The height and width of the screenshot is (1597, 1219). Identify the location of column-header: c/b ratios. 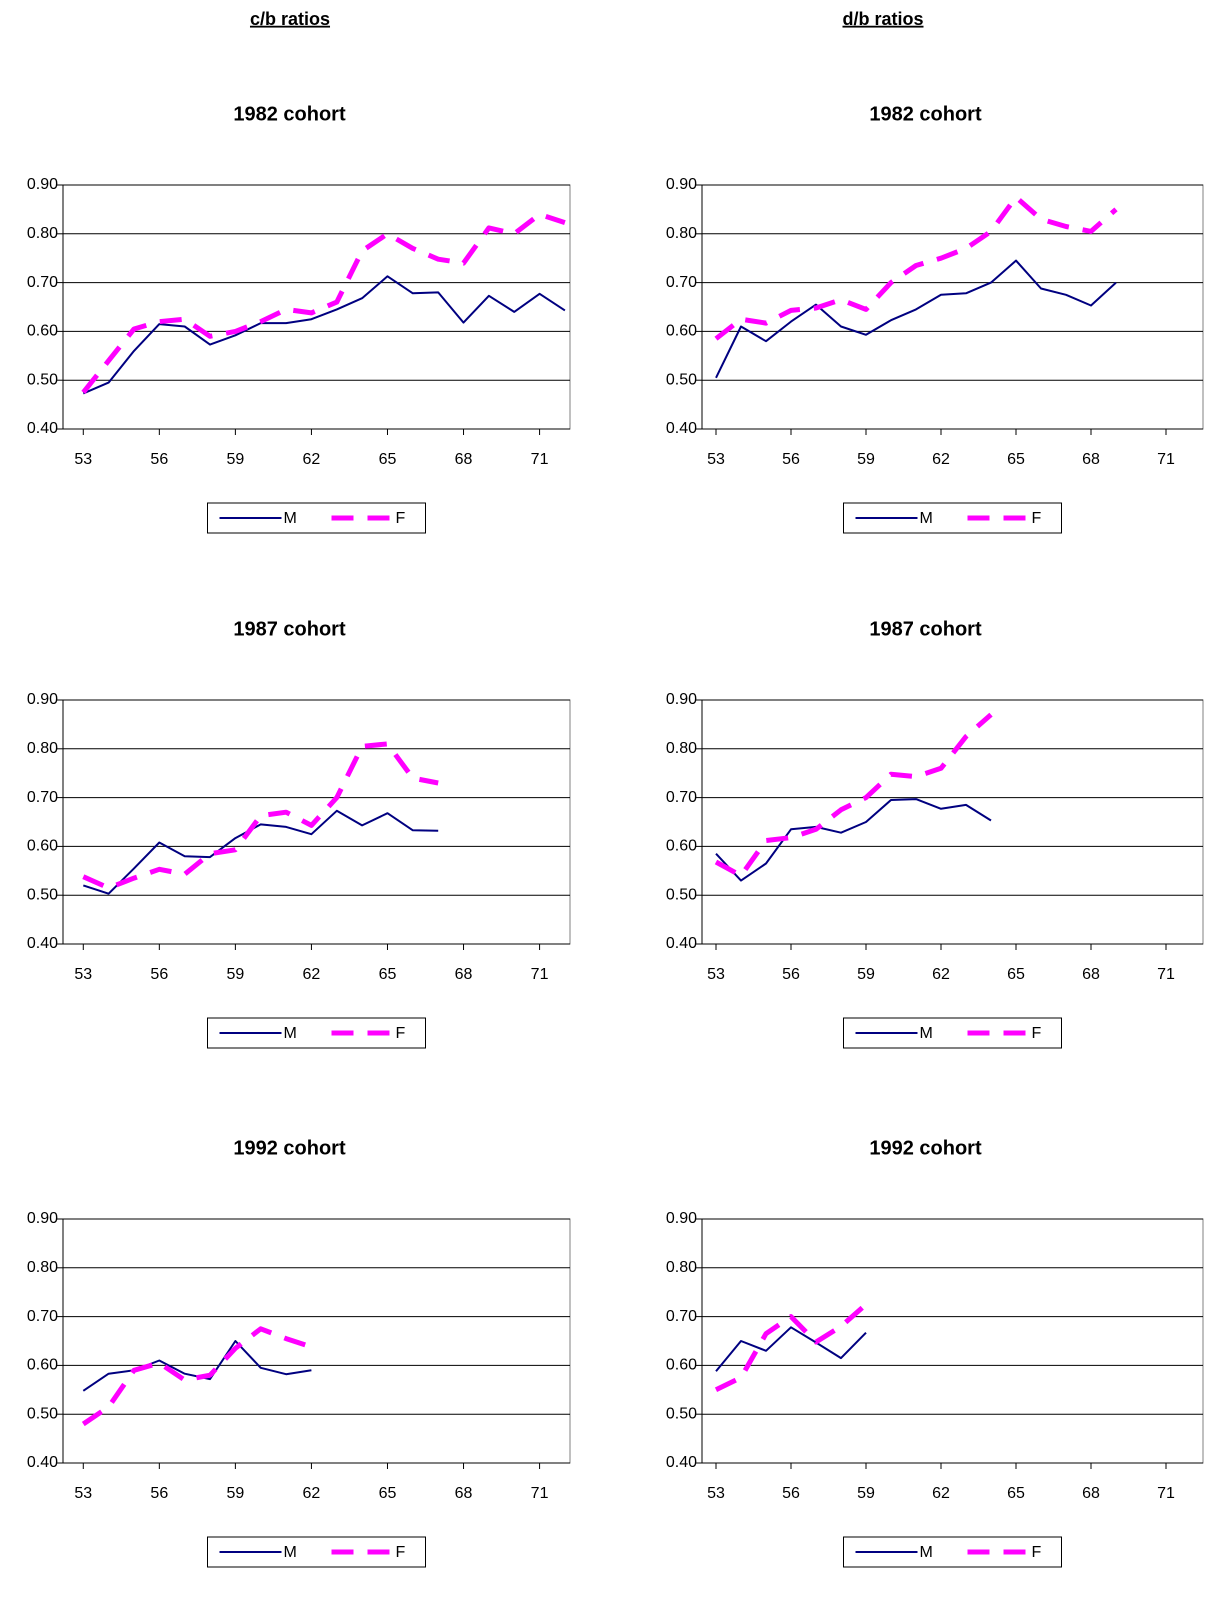
(290, 19).